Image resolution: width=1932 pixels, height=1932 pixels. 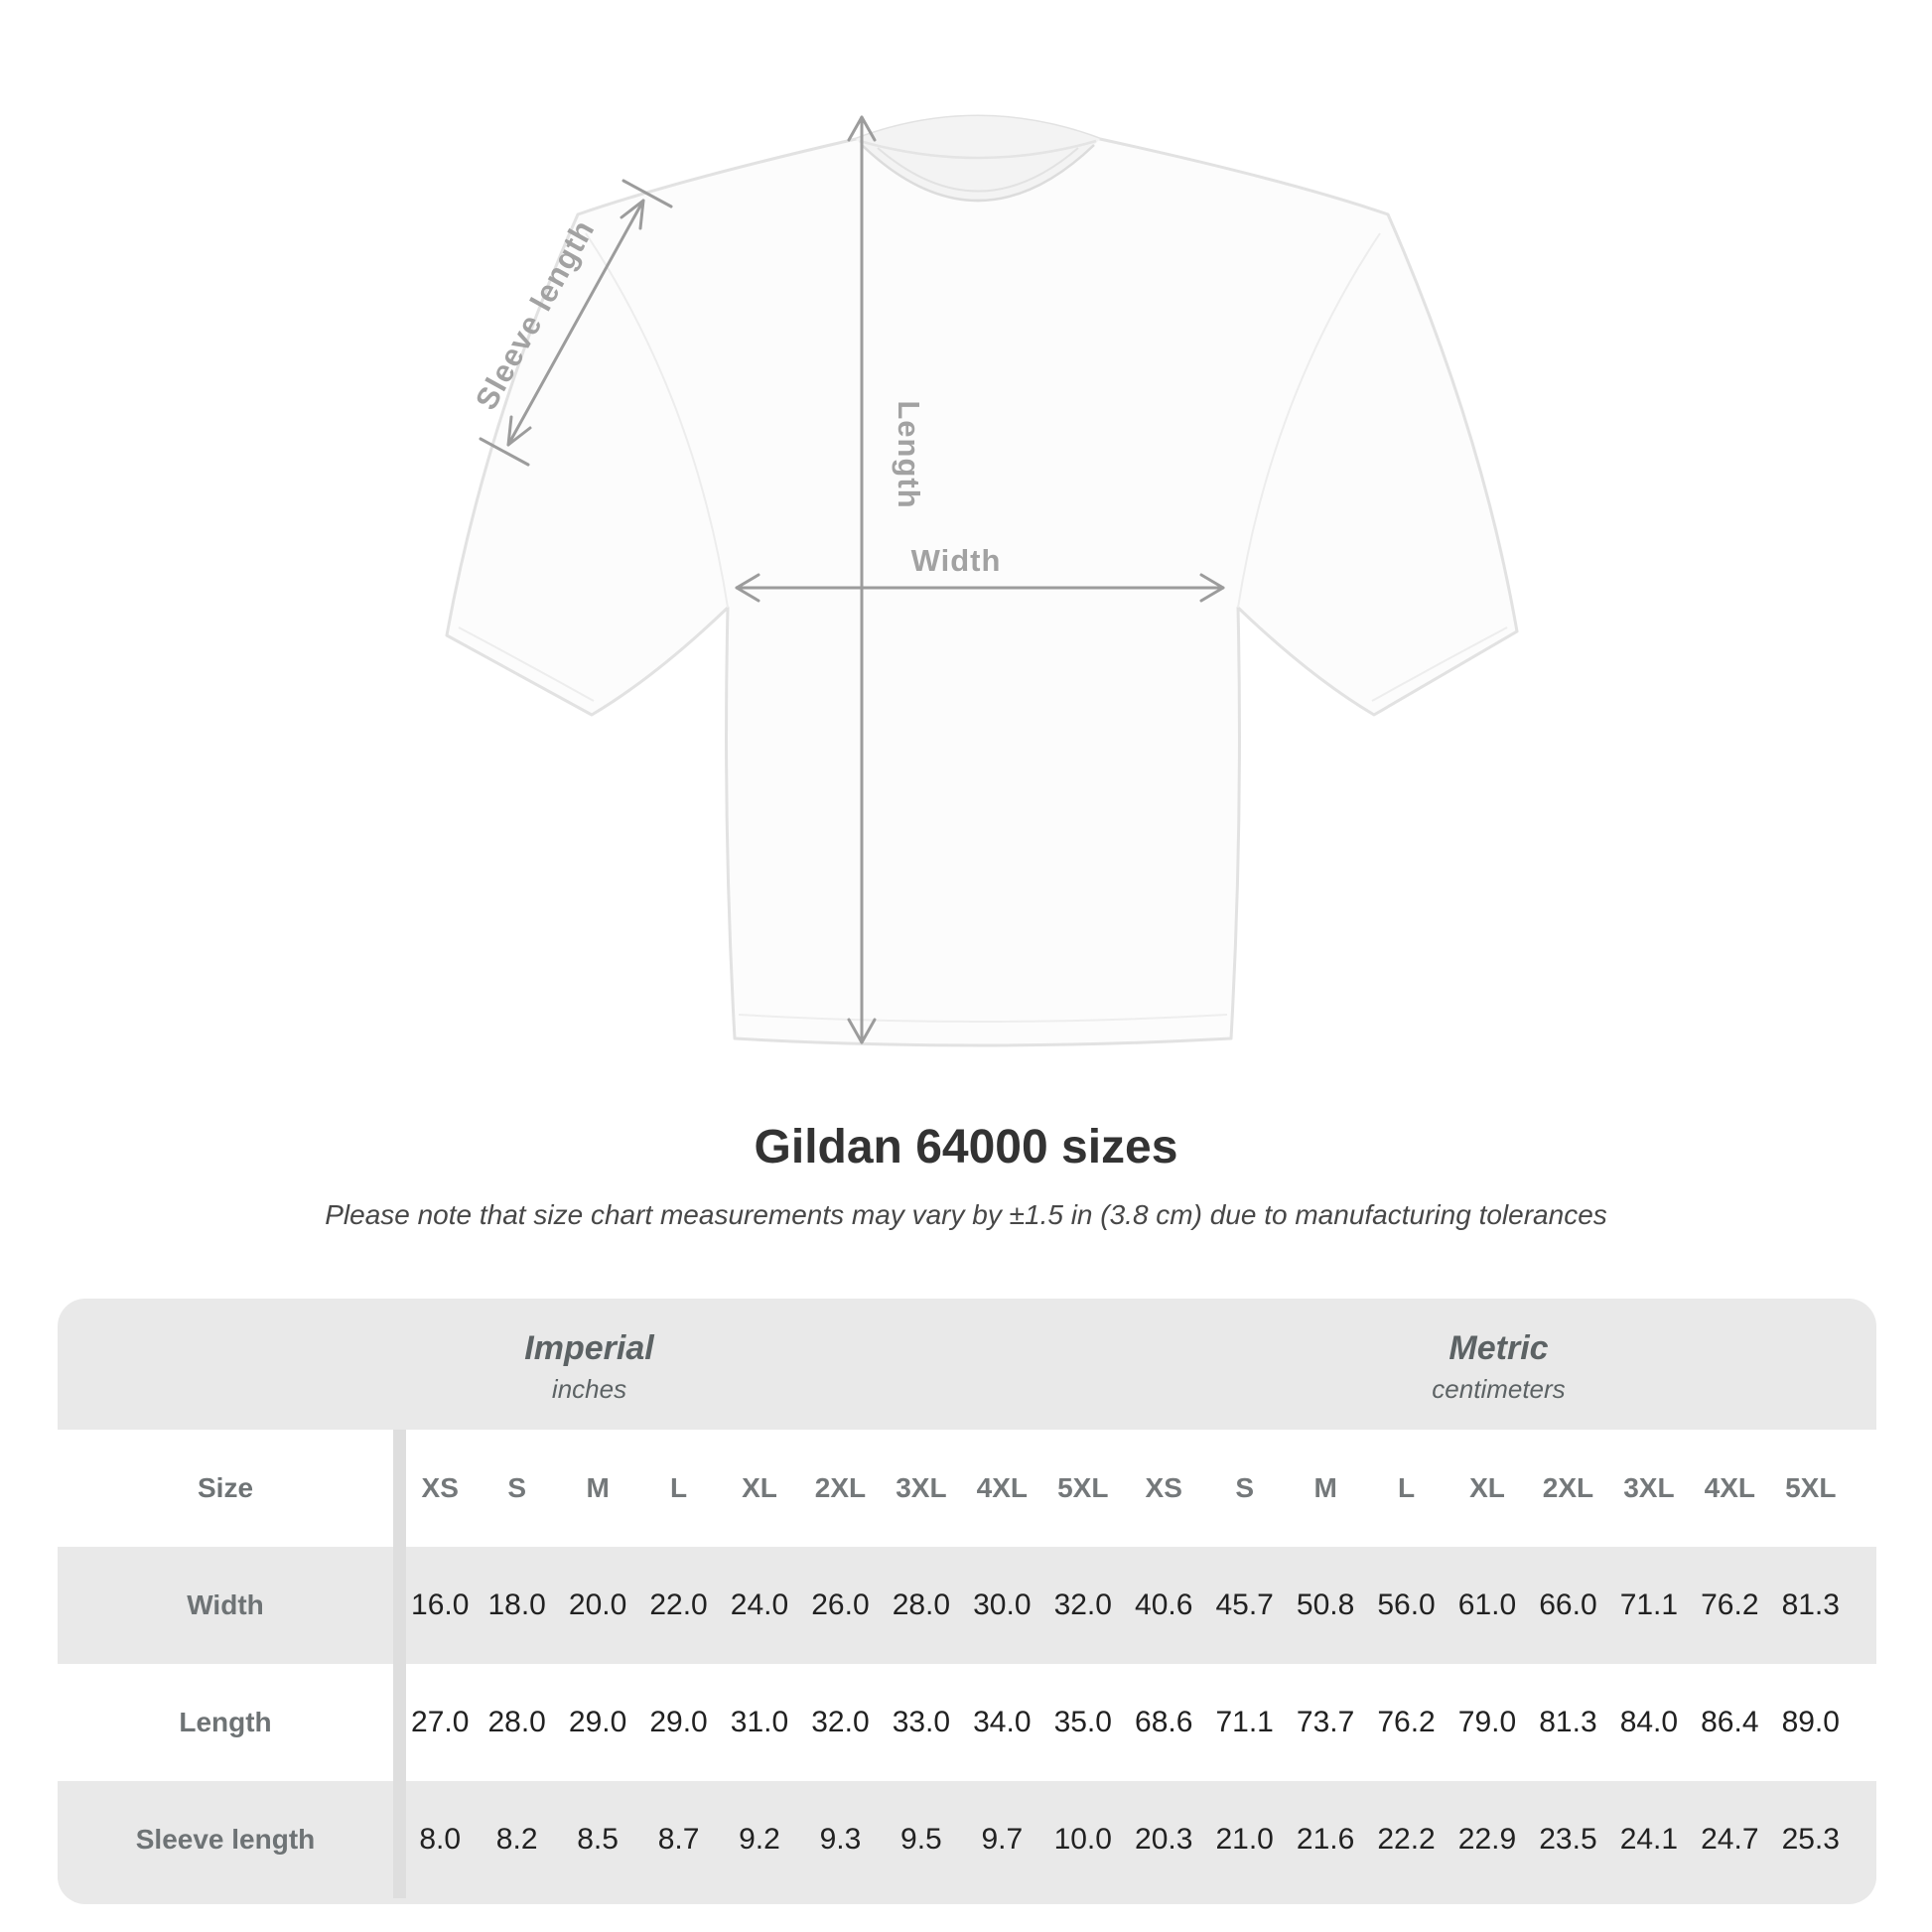 I want to click on value-cell: 21.0, so click(x=1242, y=1839).